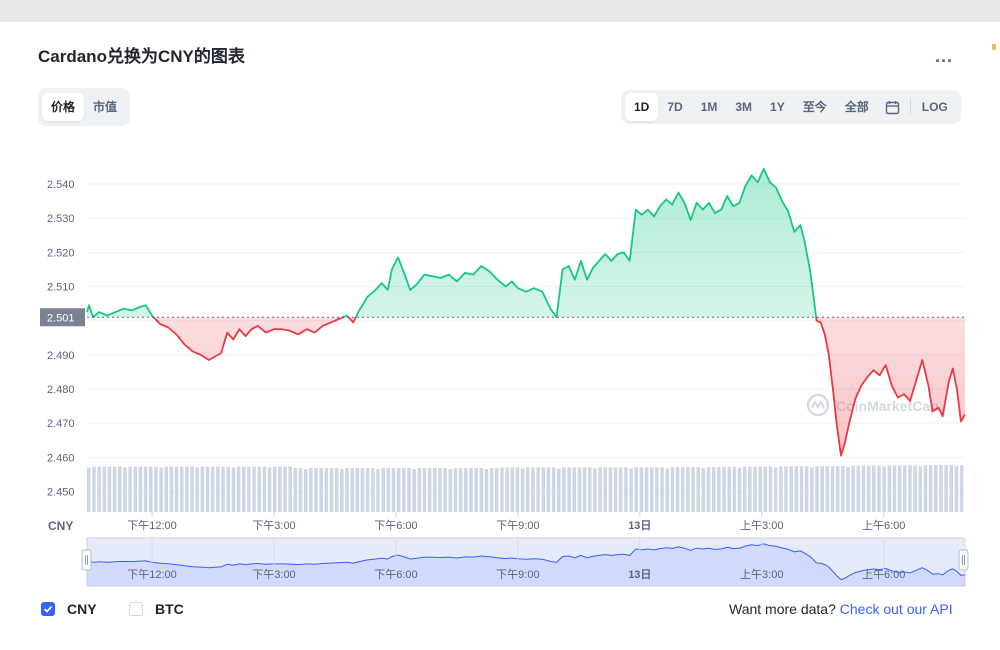  I want to click on y-tick-label: 2.540, so click(61, 185).